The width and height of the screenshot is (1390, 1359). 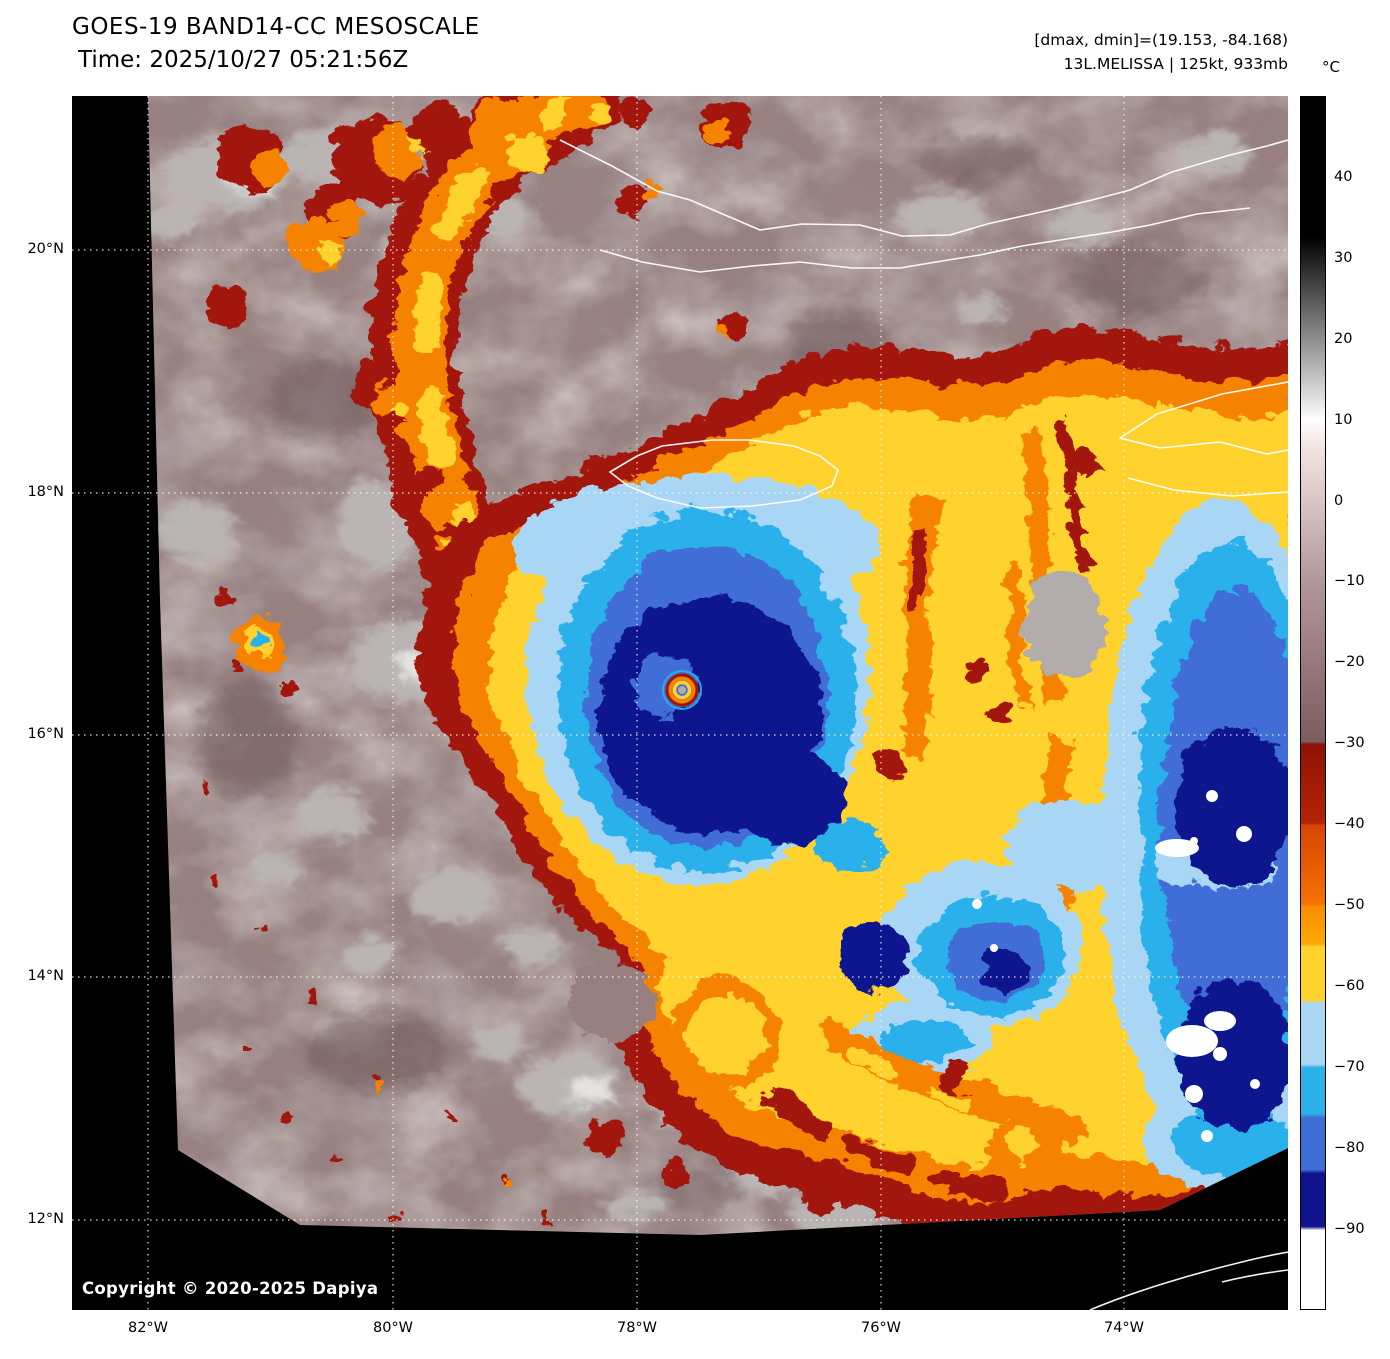 What do you see at coordinates (1343, 258) in the screenshot?
I see `cbar-tick-30: 30` at bounding box center [1343, 258].